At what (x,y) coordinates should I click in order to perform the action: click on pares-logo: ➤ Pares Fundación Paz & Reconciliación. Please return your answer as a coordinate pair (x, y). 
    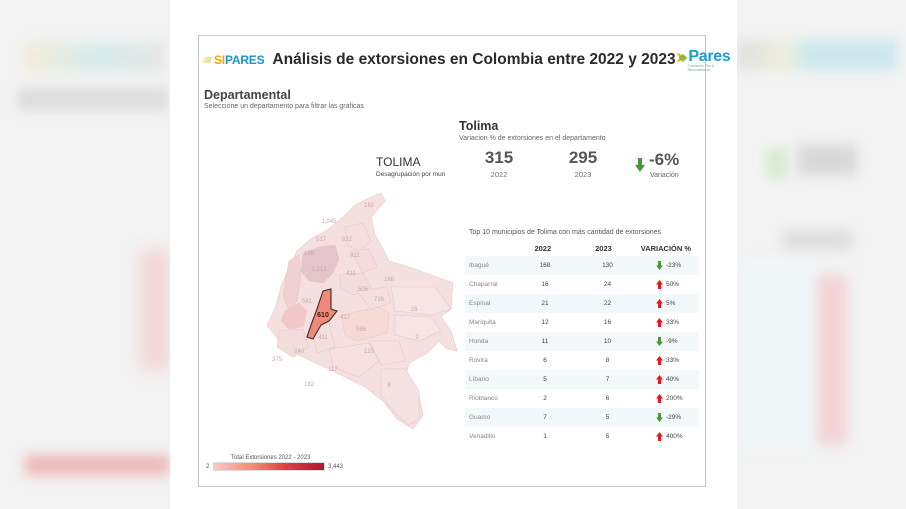
    Looking at the image, I should click on (703, 60).